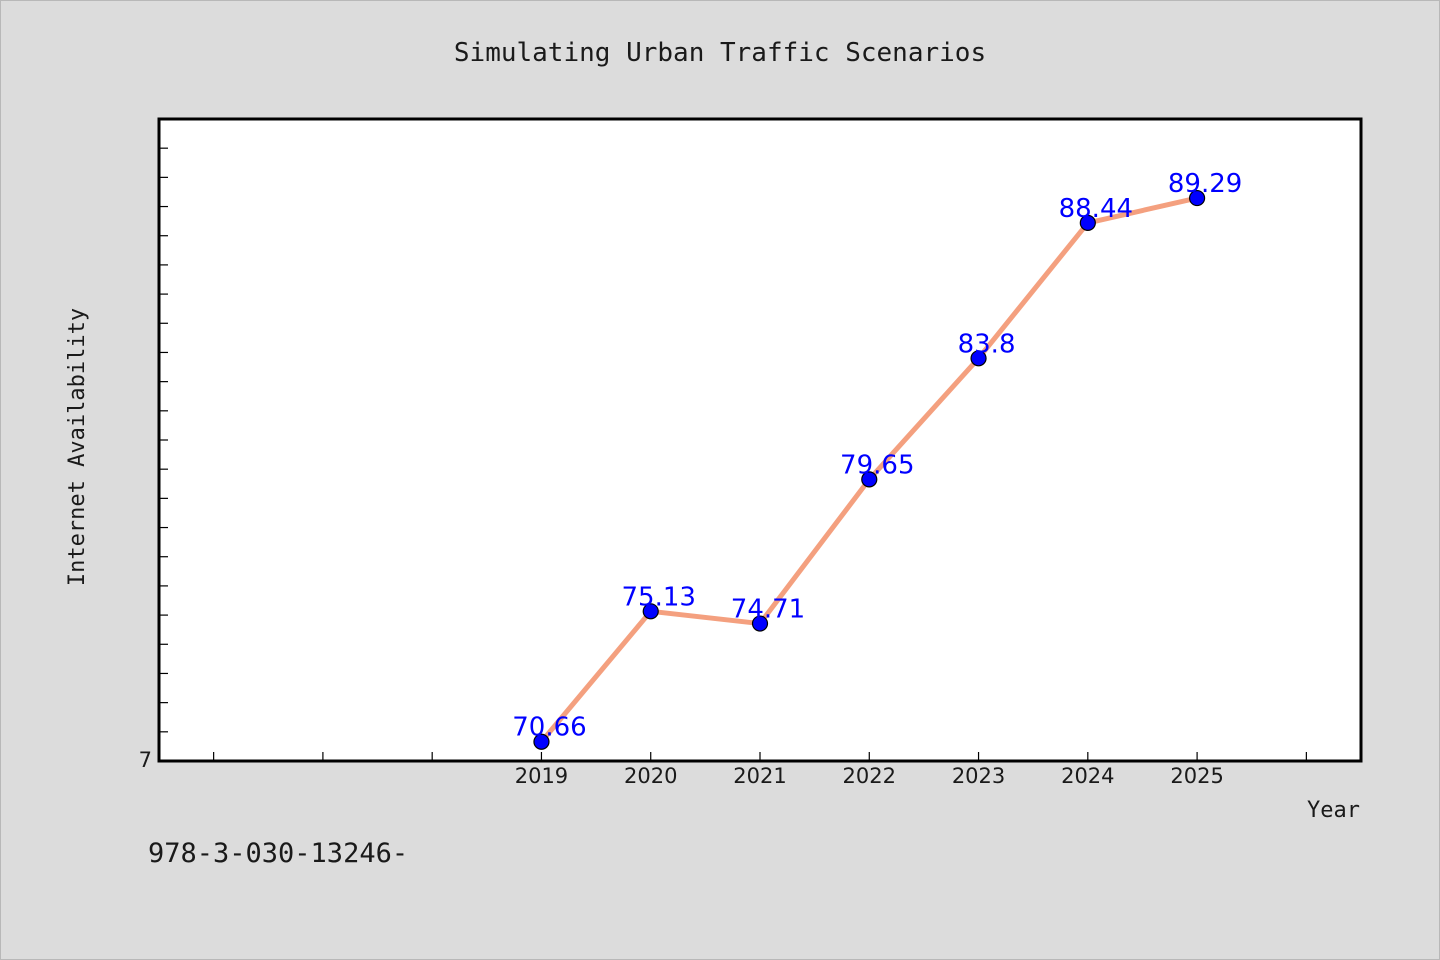  Describe the element at coordinates (650, 776) in the screenshot. I see `x-tick-label: 2020` at that location.